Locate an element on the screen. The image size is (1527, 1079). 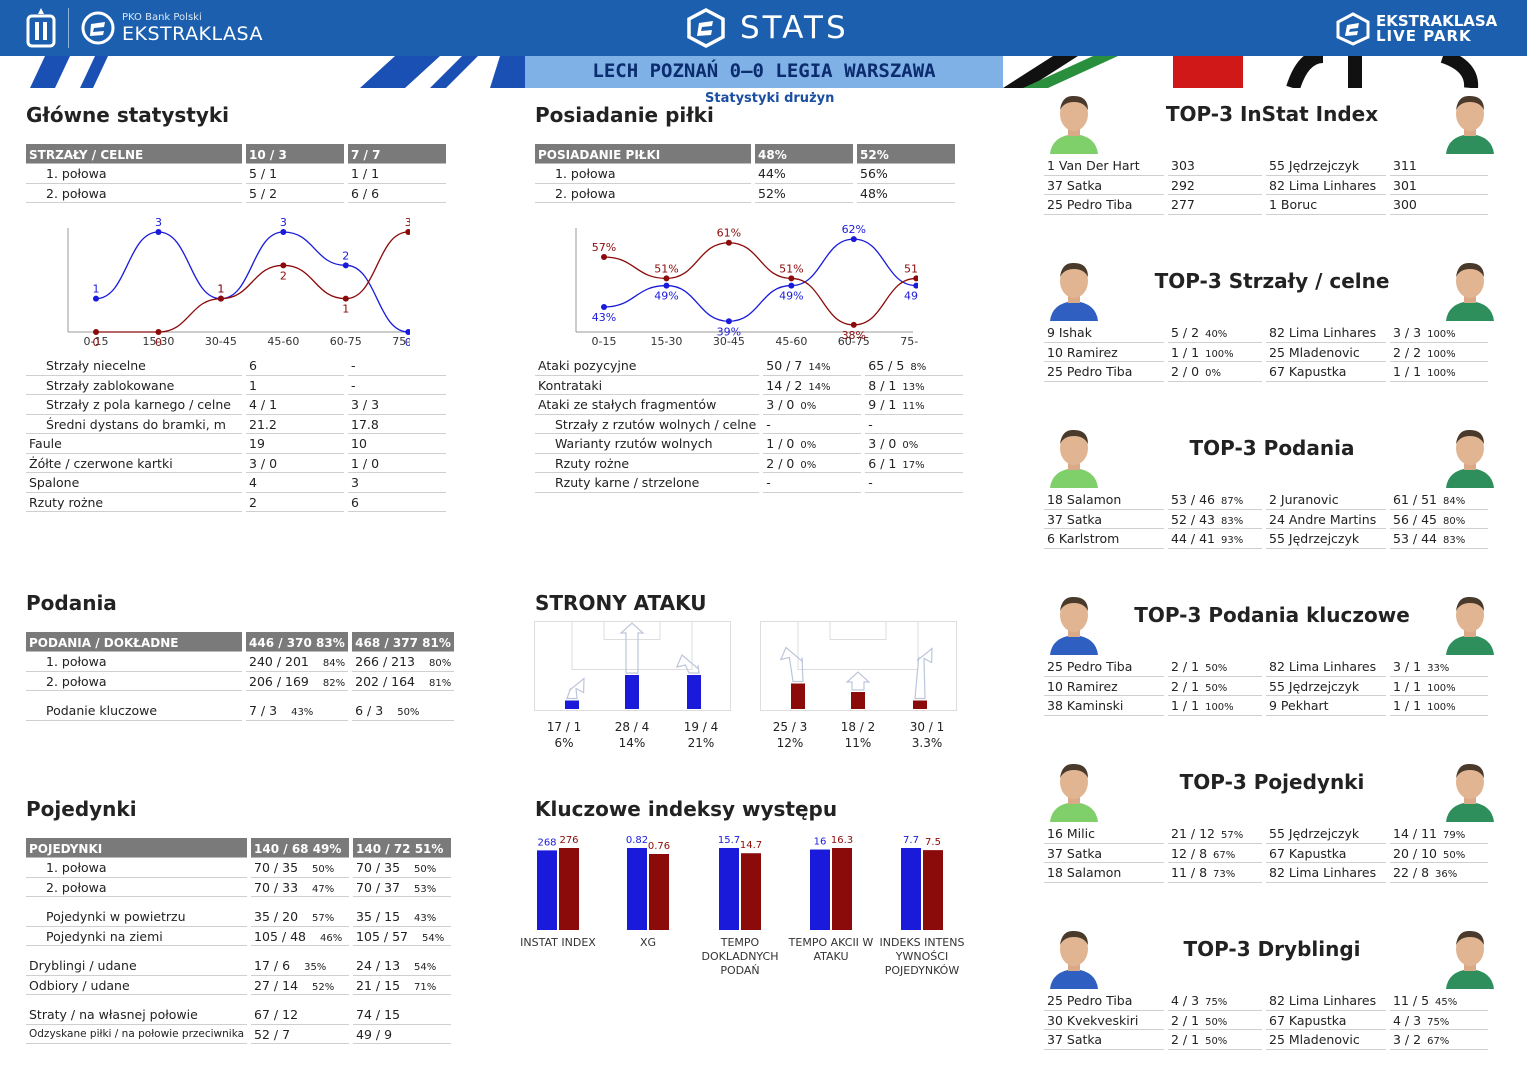
player-name: 38 Kaminski is located at coordinates (1104, 706).